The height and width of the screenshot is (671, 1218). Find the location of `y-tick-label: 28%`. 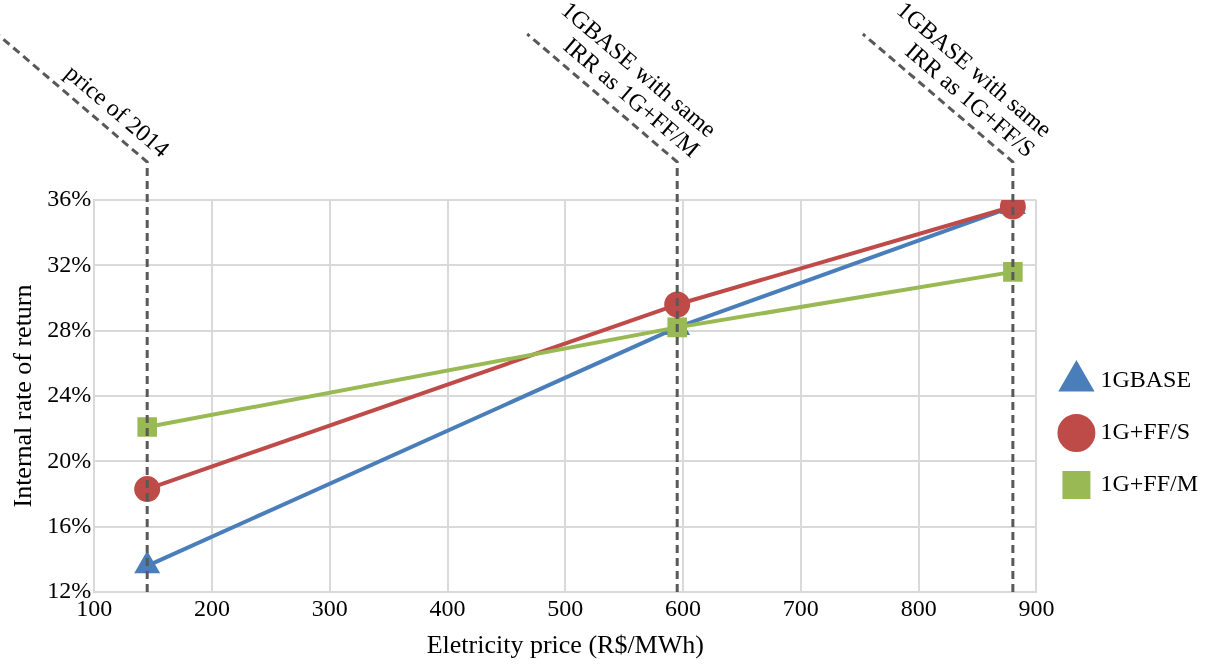

y-tick-label: 28% is located at coordinates (69, 328).